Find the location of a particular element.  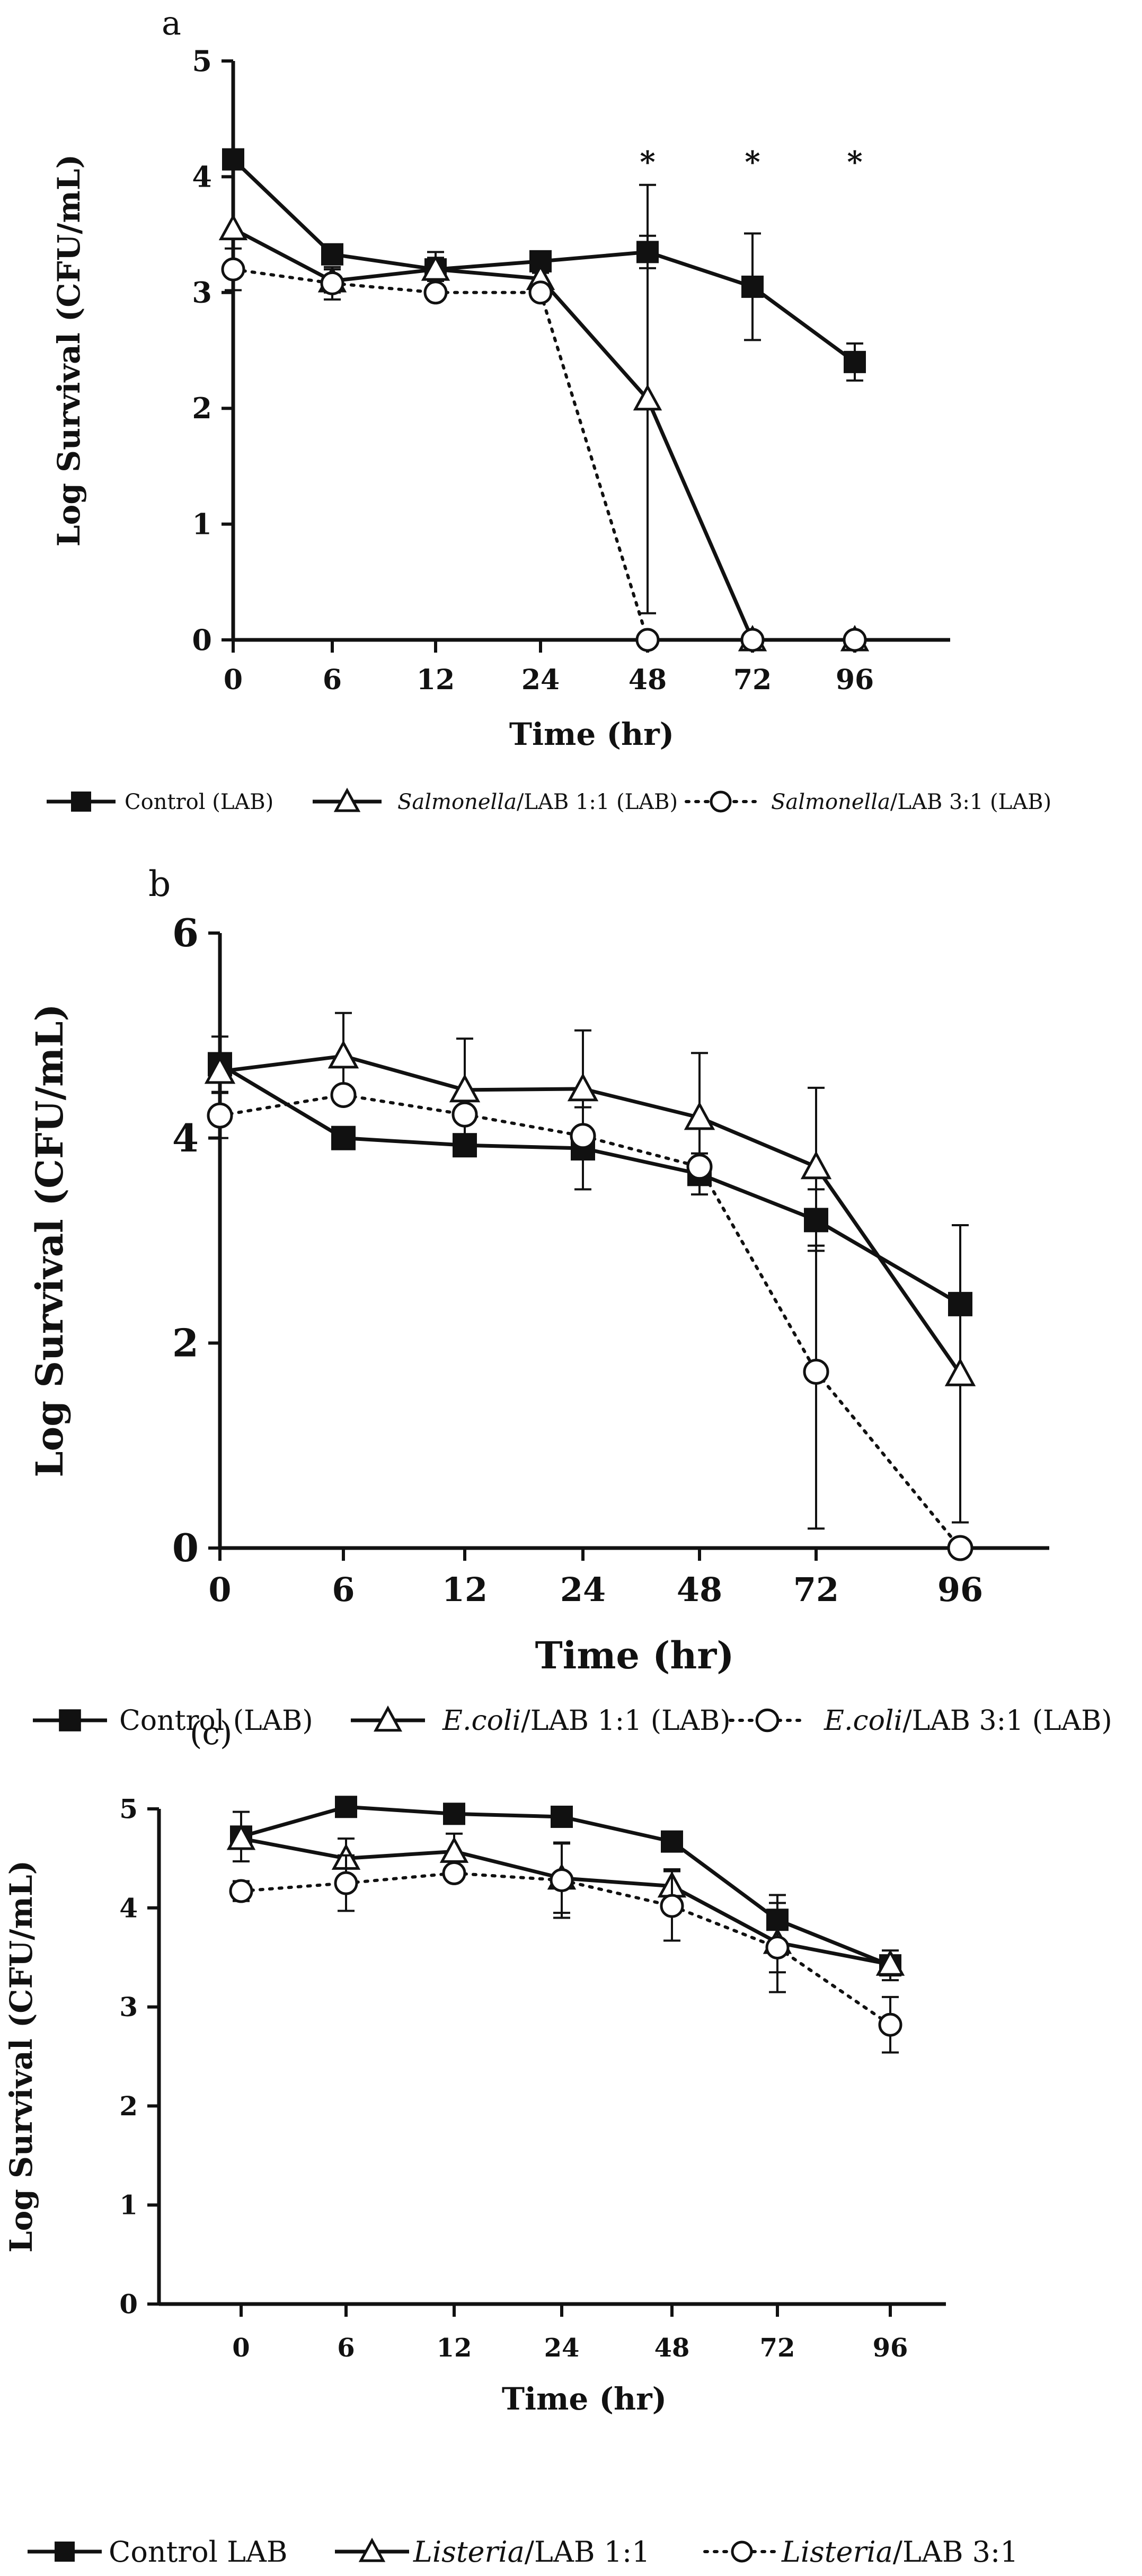

legend-marker-circle is located at coordinates (742, 2551).